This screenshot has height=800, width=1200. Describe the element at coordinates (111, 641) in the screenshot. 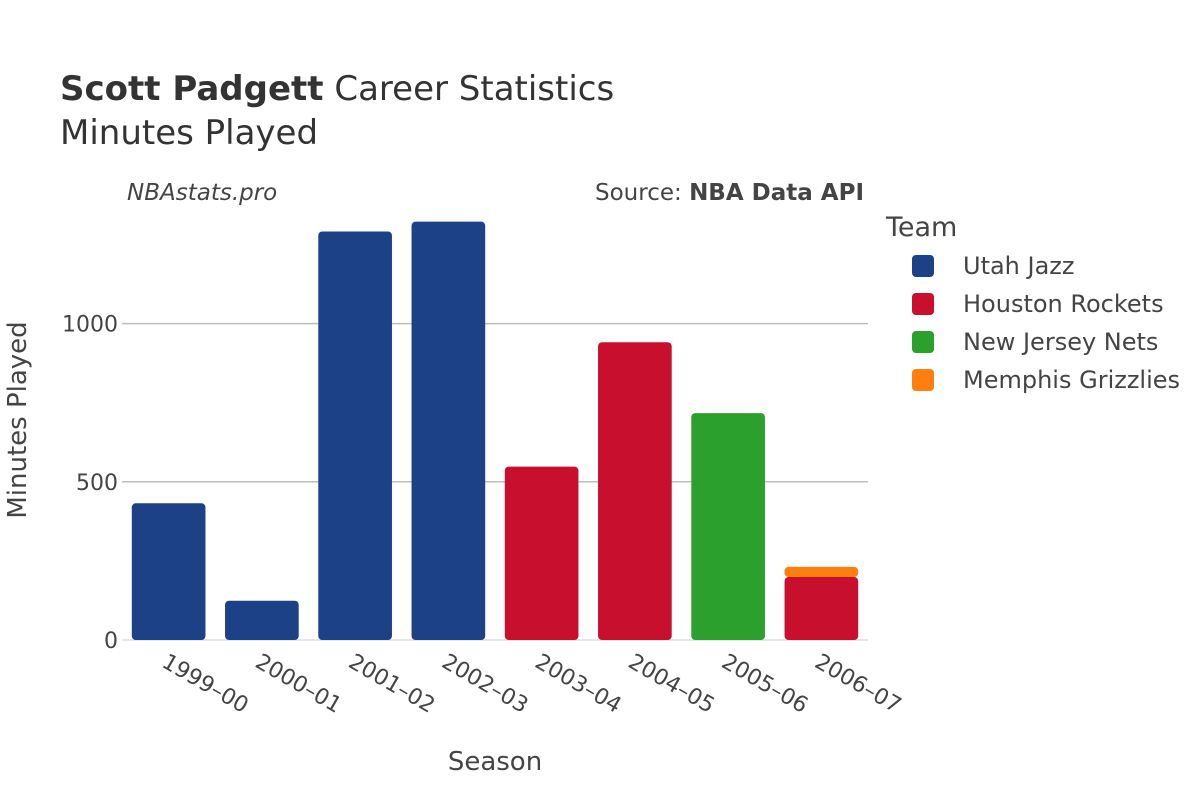

I see `y-tick-label: 0` at that location.